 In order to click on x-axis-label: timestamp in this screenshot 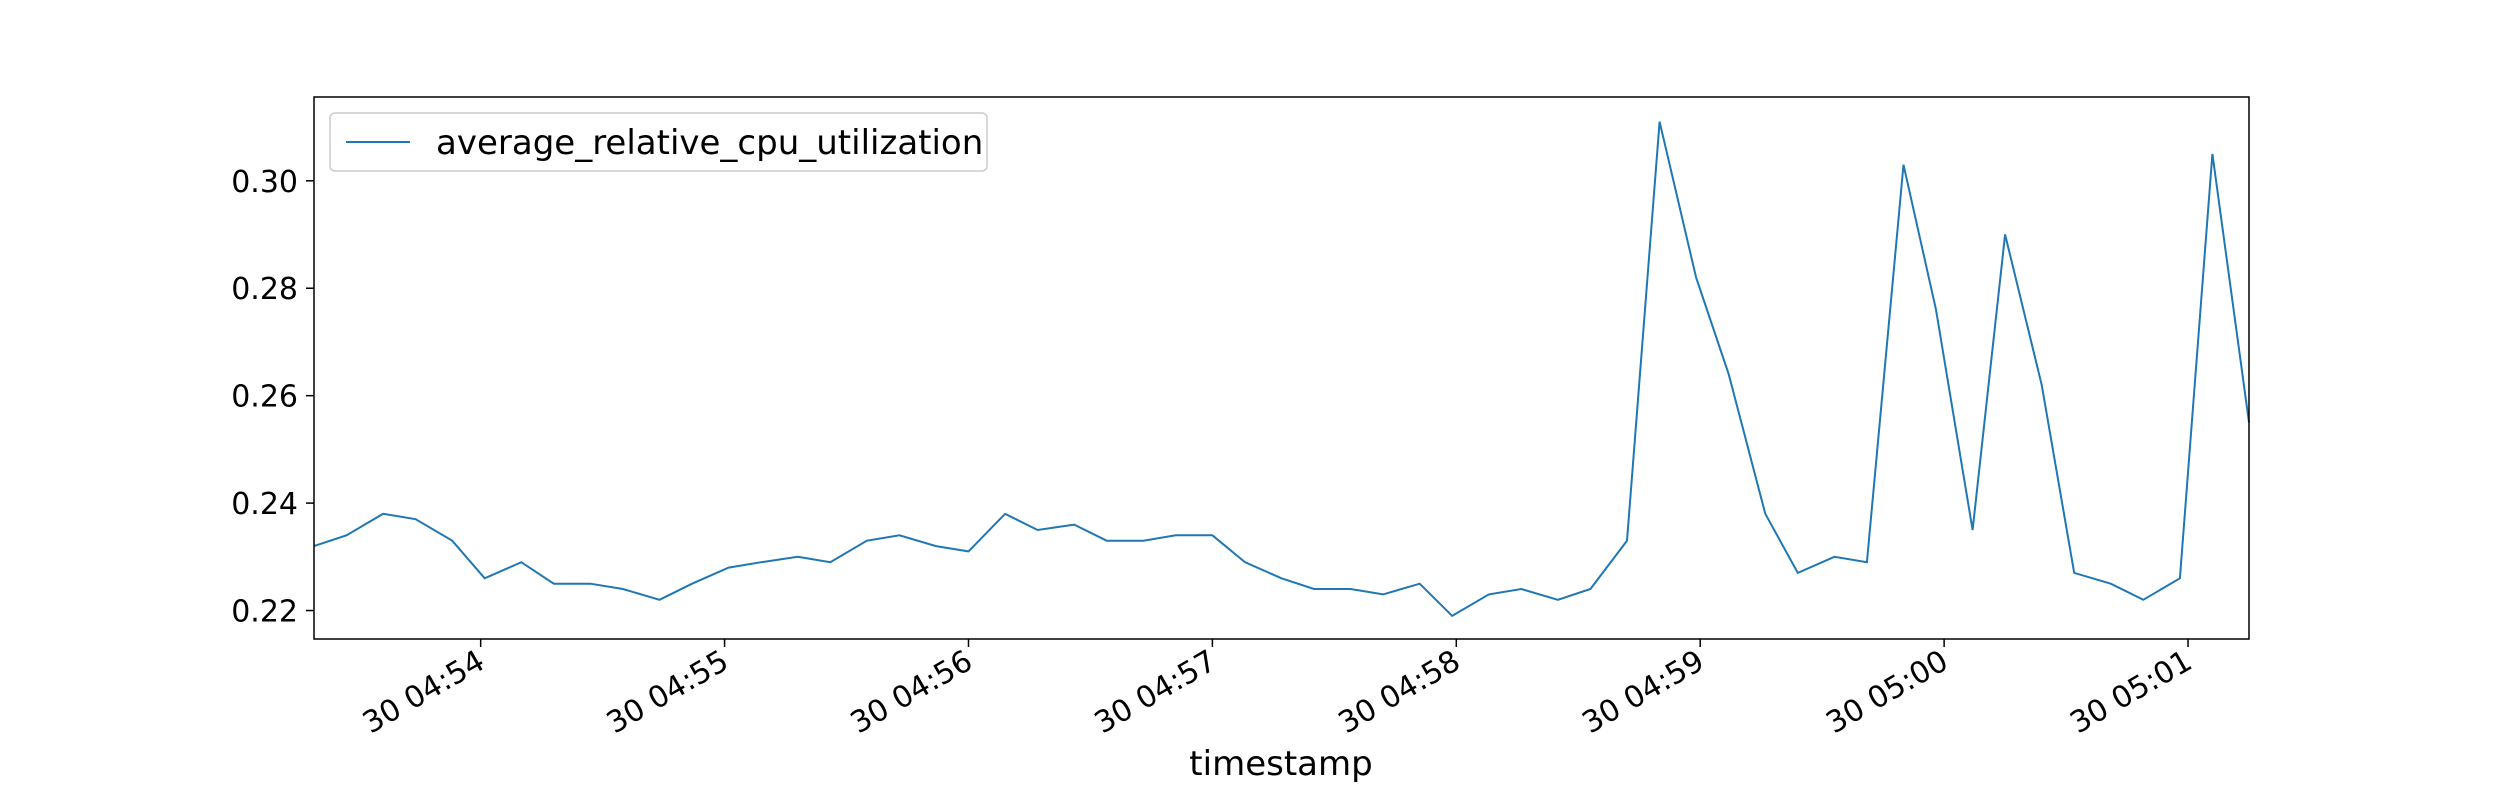, I will do `click(1280, 764)`.